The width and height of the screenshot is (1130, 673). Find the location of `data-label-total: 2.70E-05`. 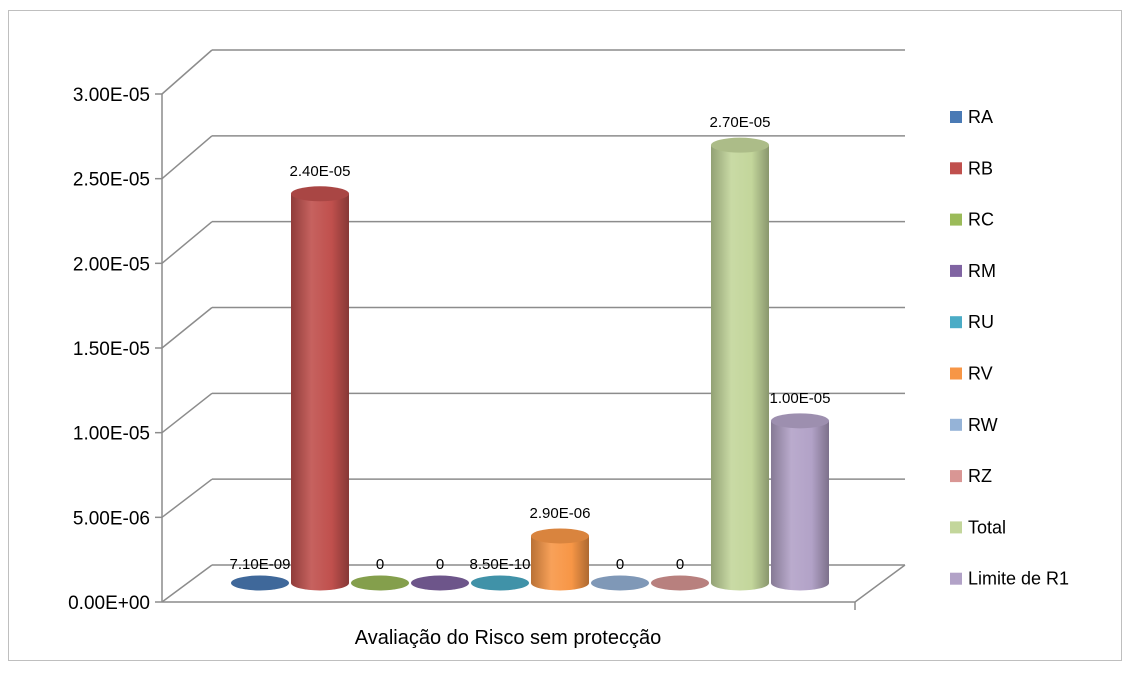

data-label-total: 2.70E-05 is located at coordinates (740, 122).